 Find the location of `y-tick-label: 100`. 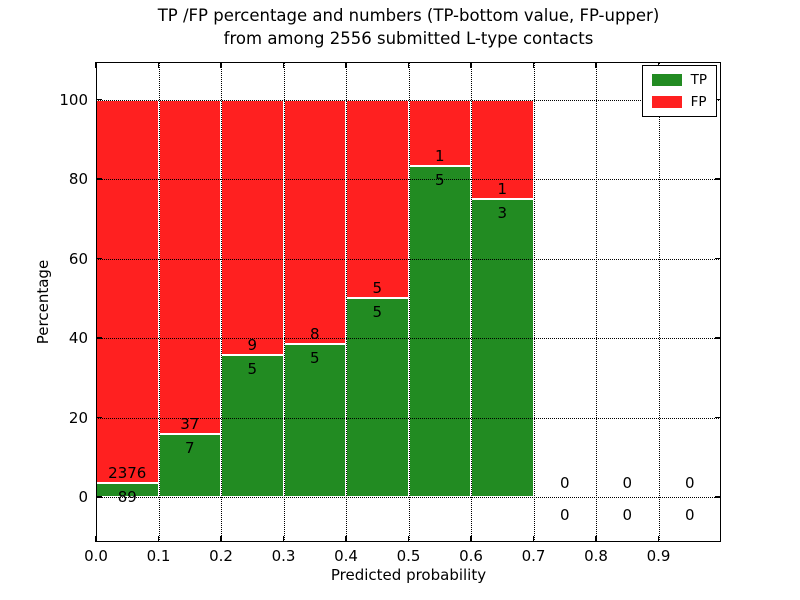

y-tick-label: 100 is located at coordinates (73, 99).